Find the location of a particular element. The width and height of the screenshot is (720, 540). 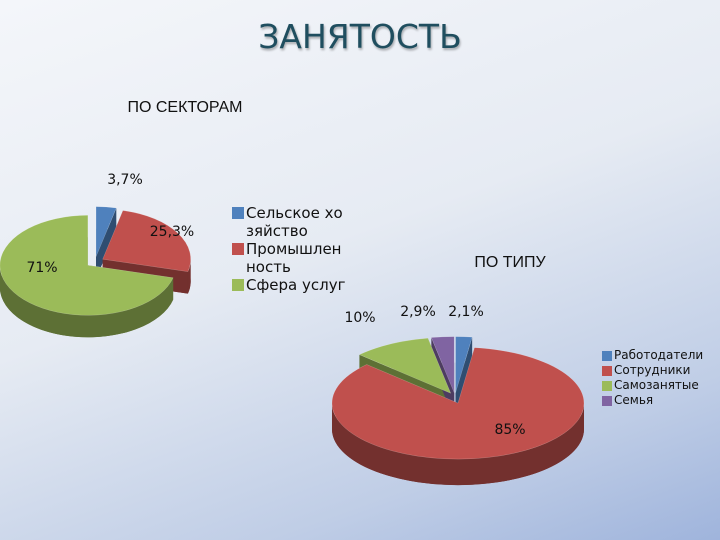

legend-label: Самозанятые is located at coordinates (656, 385).